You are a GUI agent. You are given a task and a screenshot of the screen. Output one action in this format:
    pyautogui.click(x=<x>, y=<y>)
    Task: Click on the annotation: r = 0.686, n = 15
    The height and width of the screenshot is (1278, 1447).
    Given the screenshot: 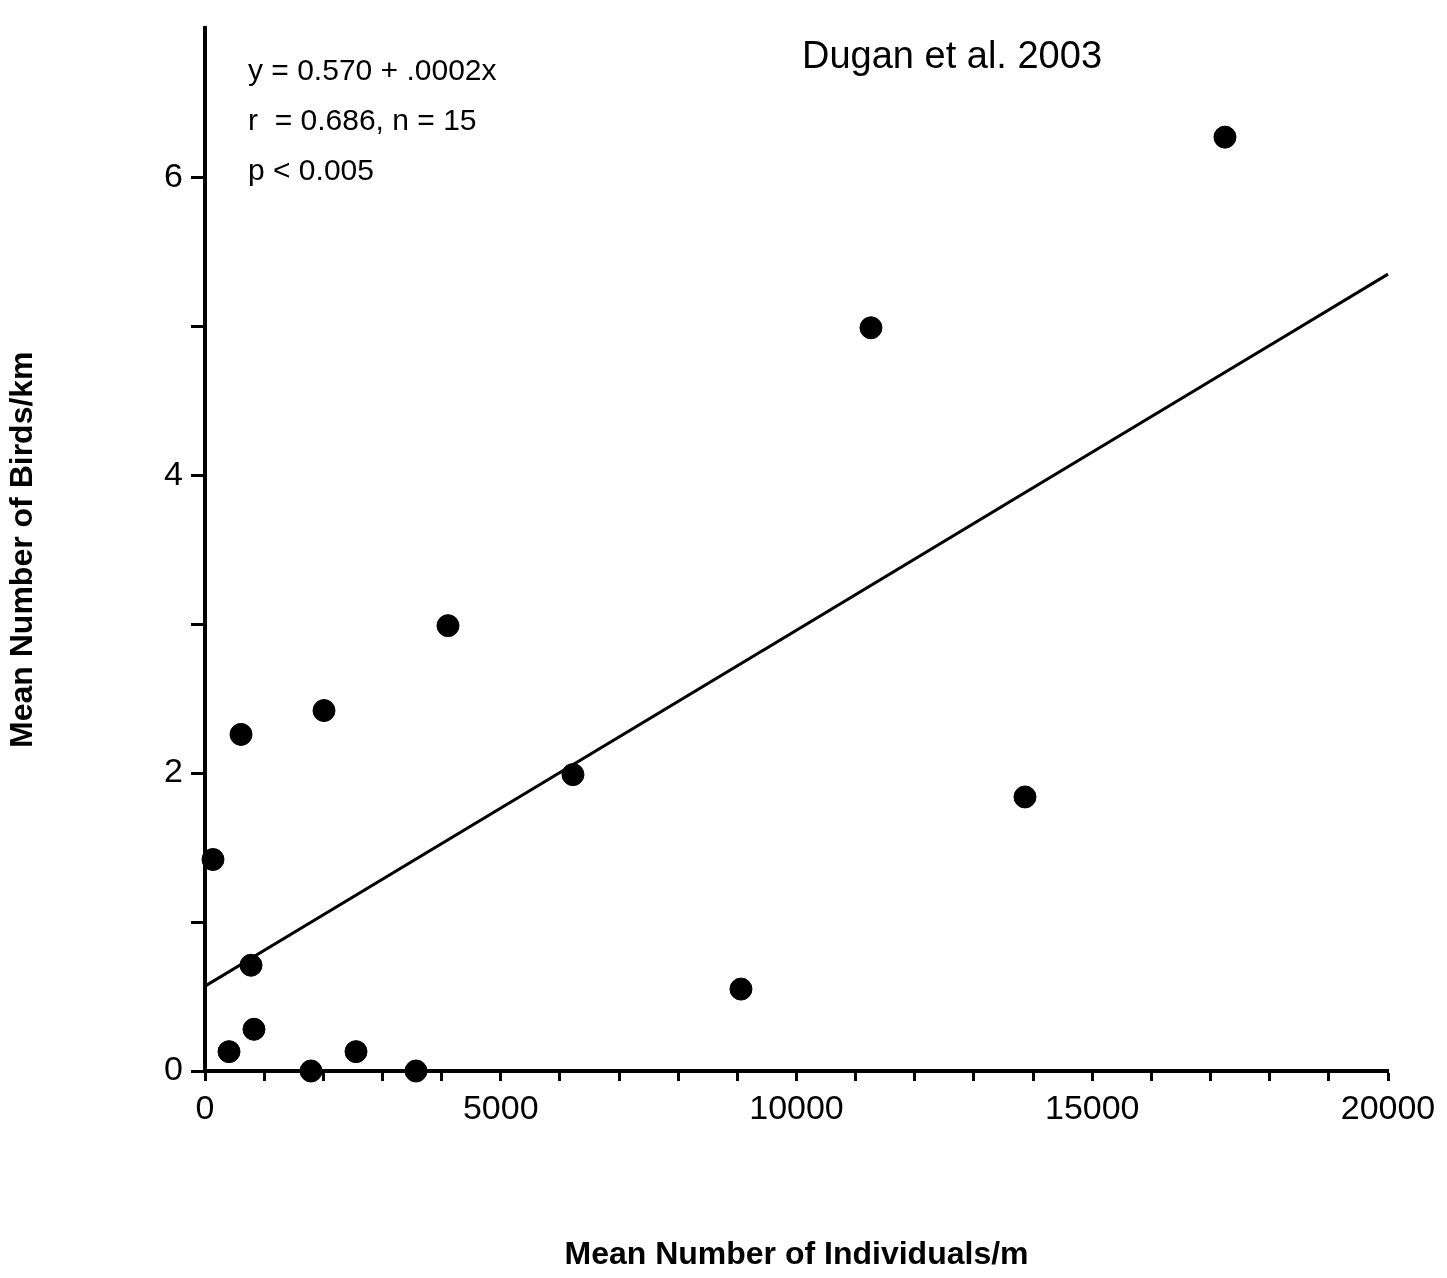 What is the action you would take?
    pyautogui.click(x=362, y=120)
    